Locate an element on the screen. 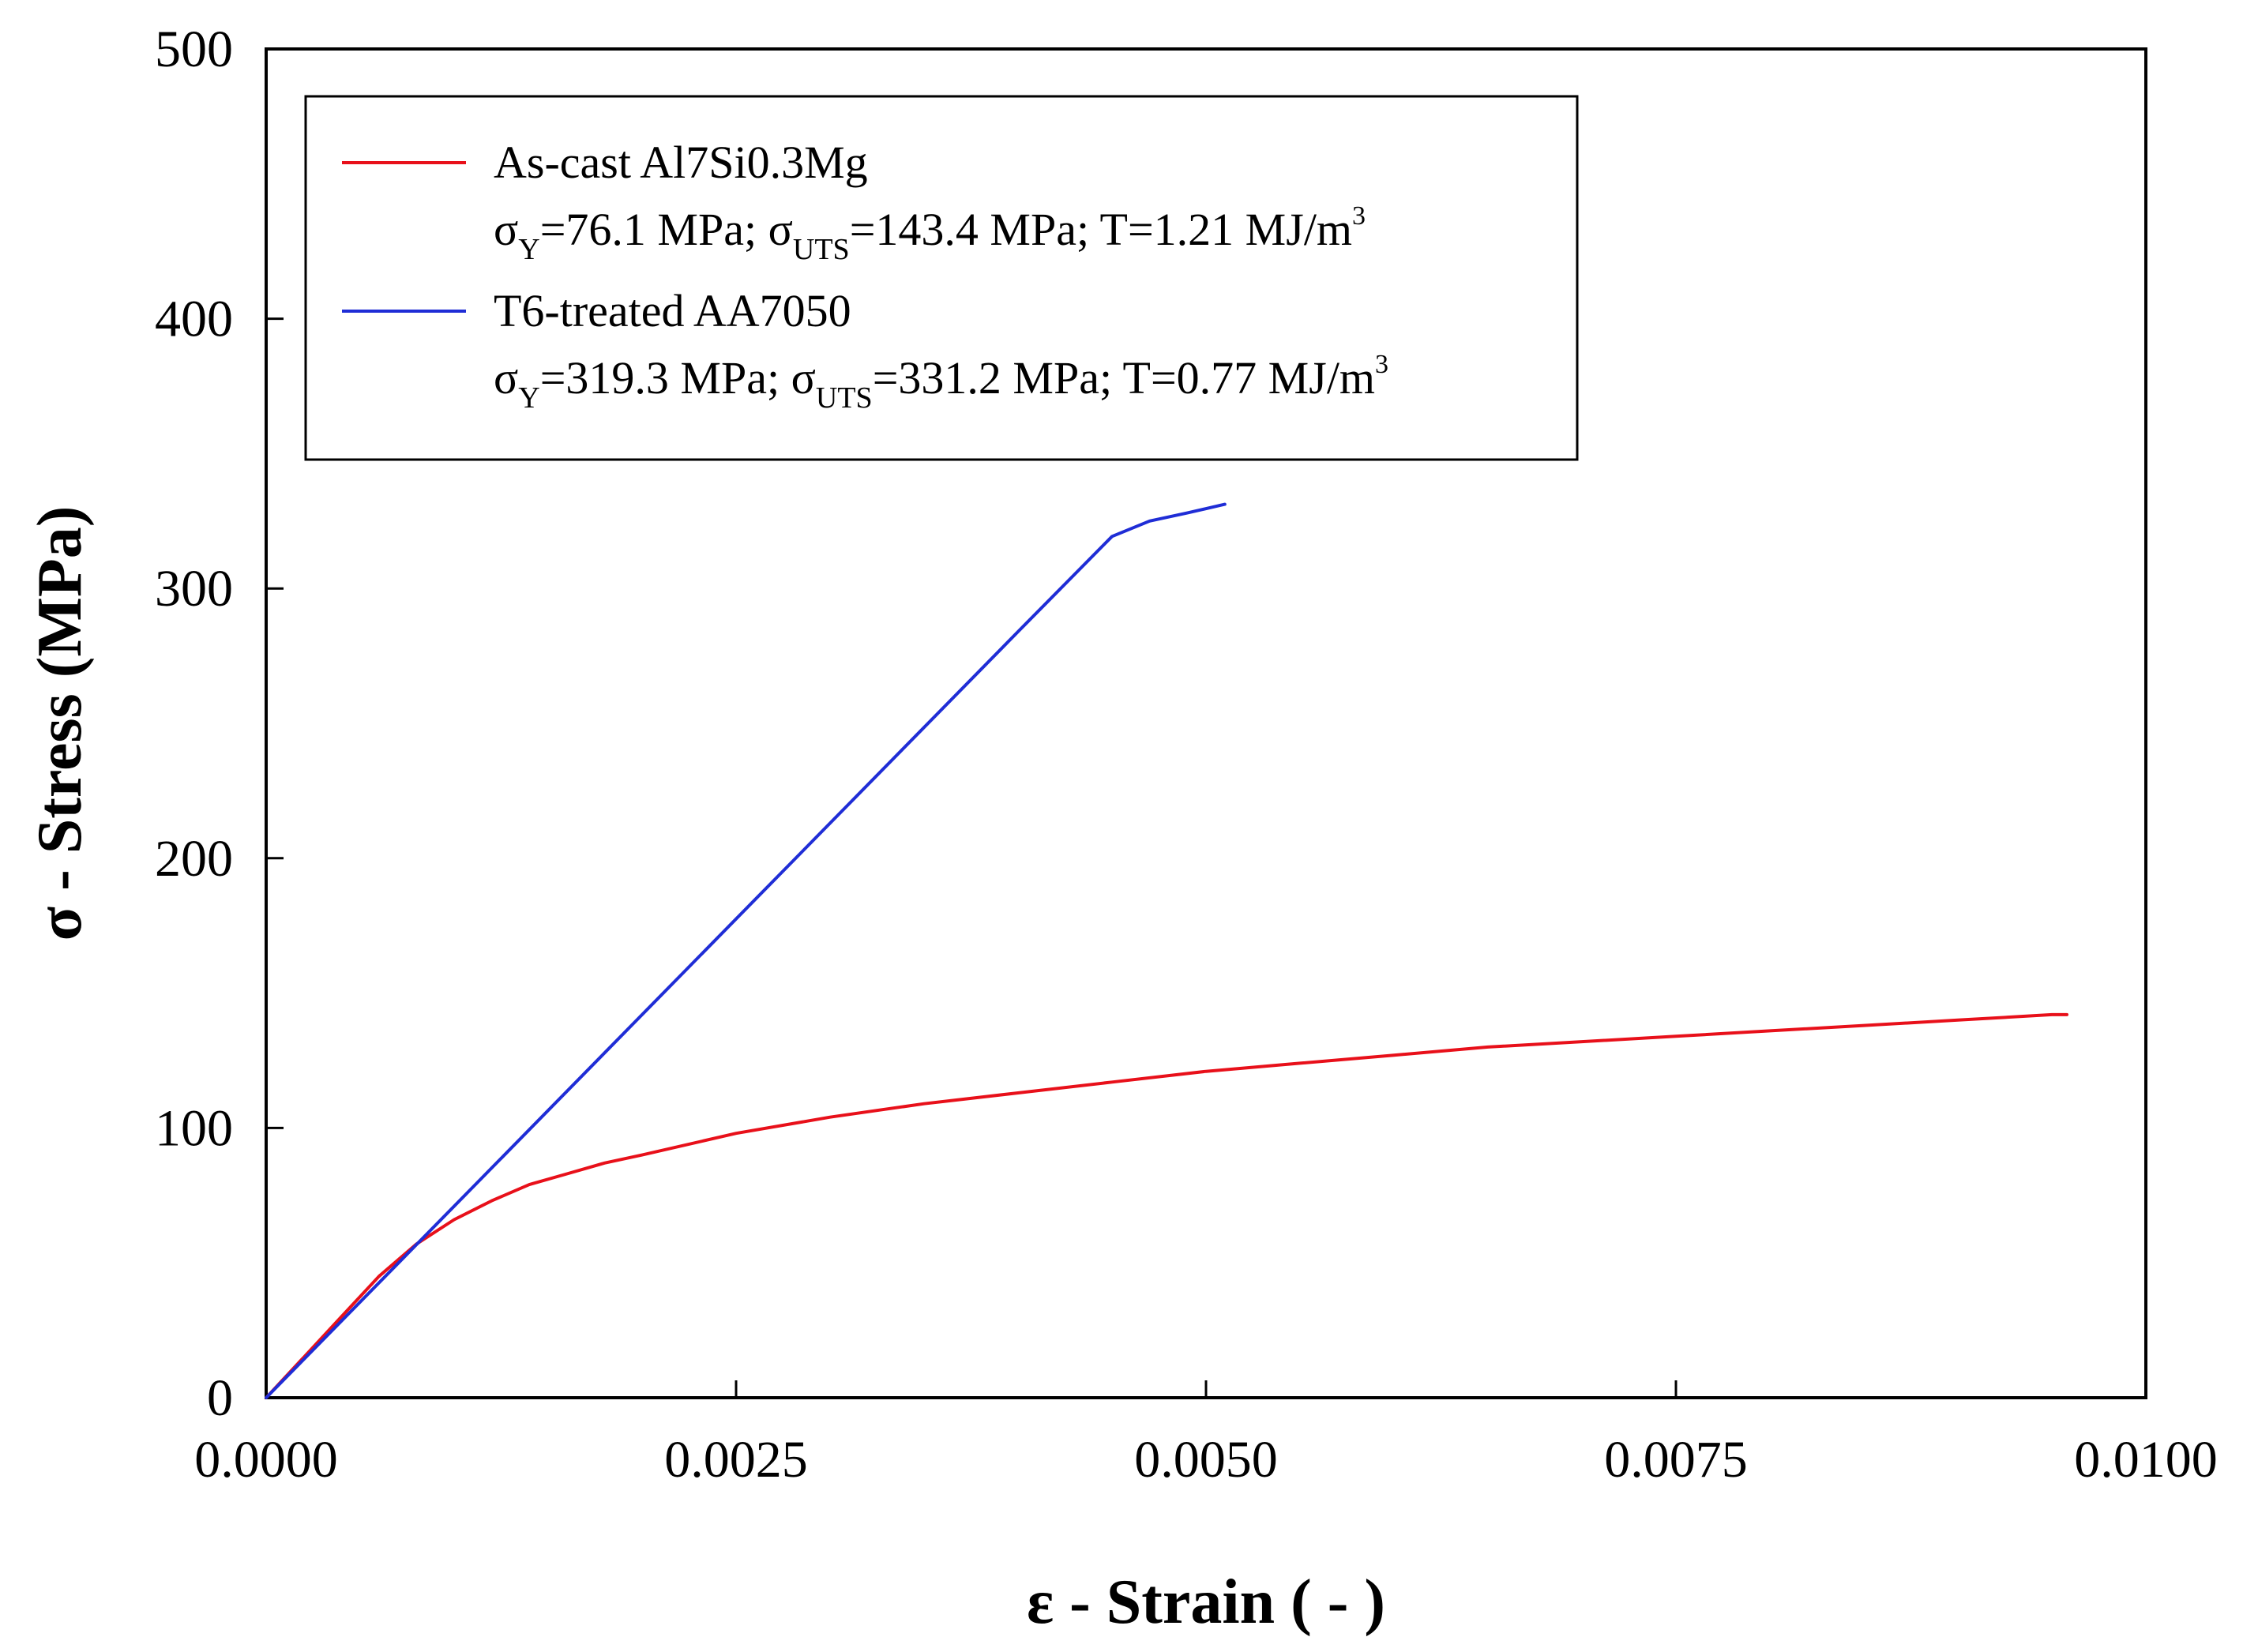 The height and width of the screenshot is (1652, 2243). y-tick-label: 500 is located at coordinates (194, 49).